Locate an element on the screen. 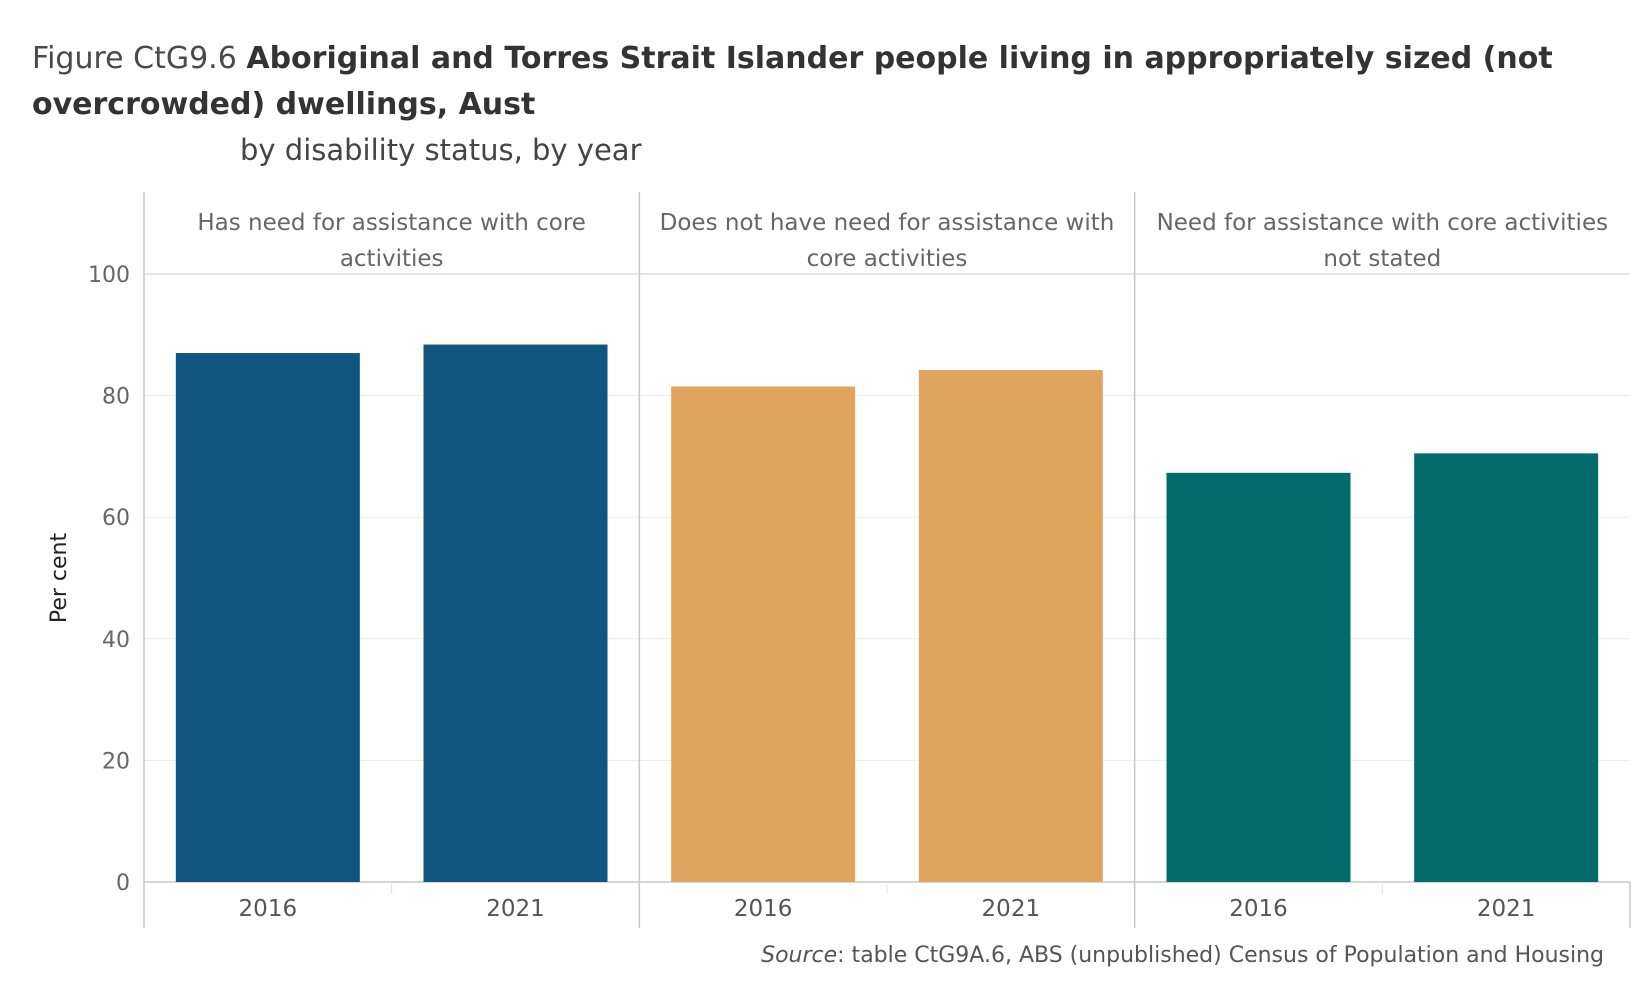 This screenshot has width=1638, height=998. bar-panel-1-2016 is located at coordinates (267, 617).